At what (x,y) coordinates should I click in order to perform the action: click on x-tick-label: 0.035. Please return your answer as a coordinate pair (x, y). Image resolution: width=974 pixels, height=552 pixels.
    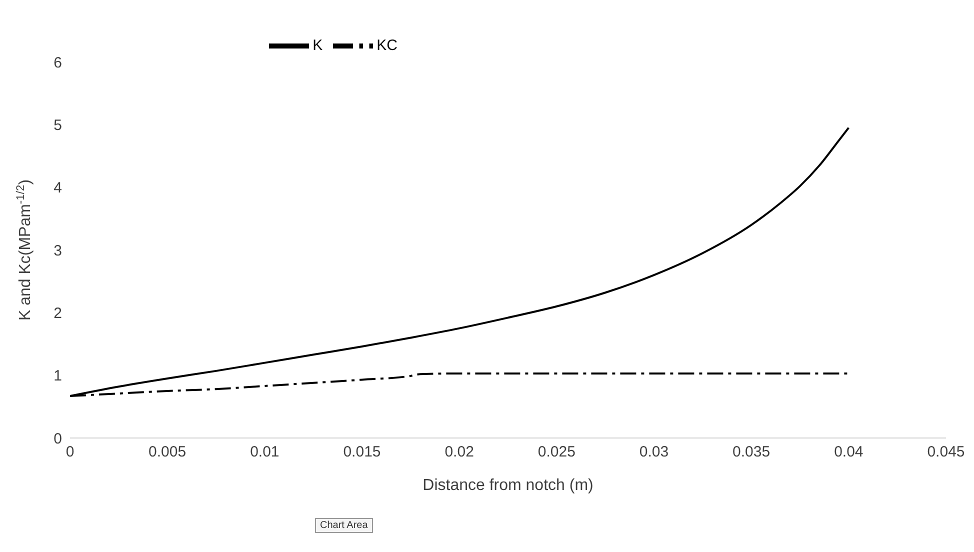
    Looking at the image, I should click on (751, 452).